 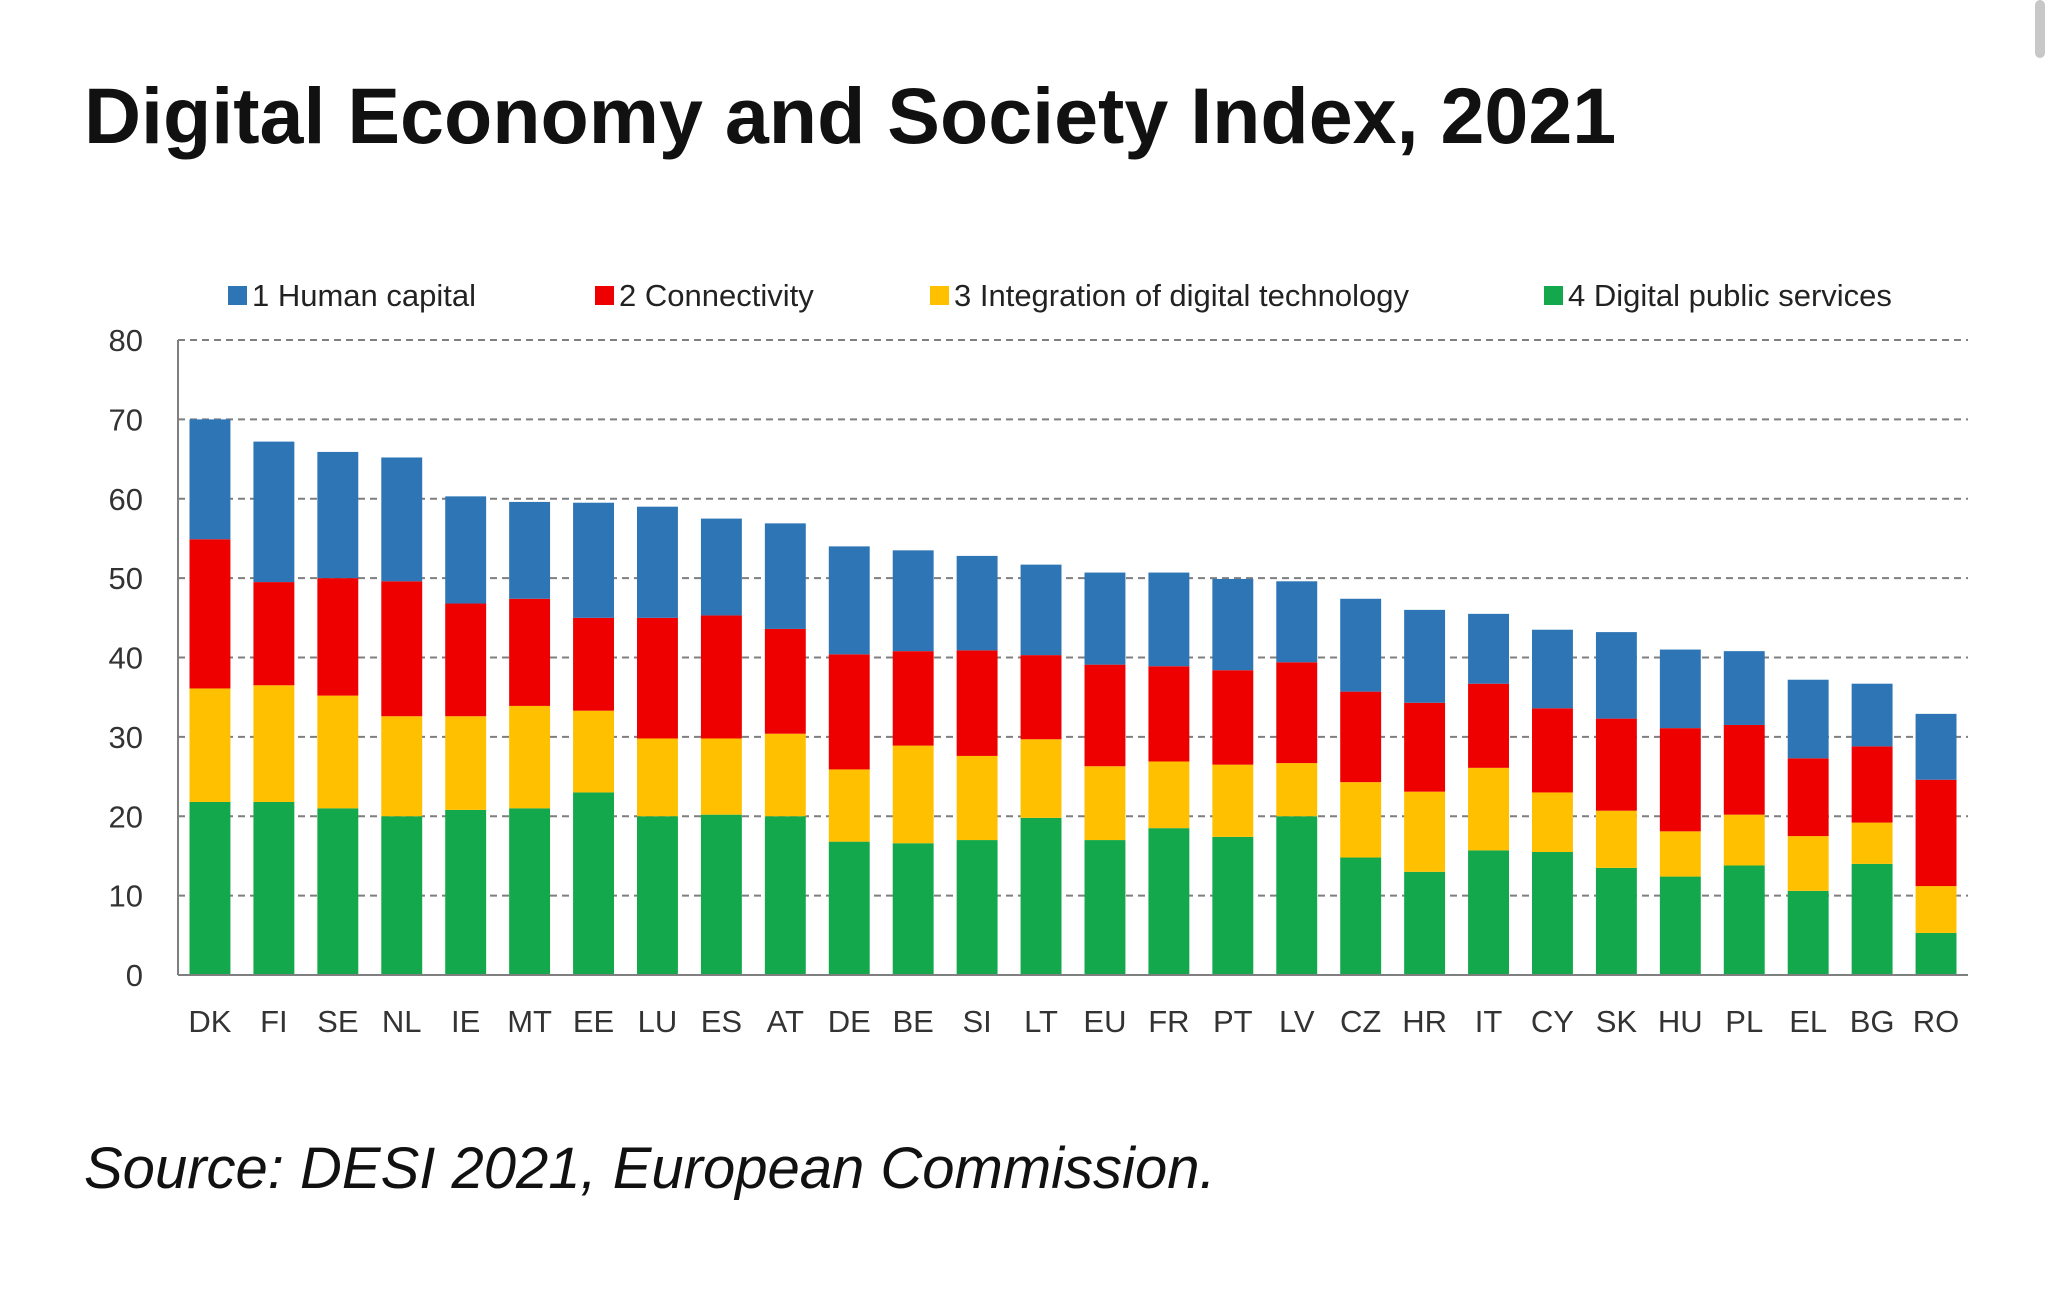 What do you see at coordinates (1424, 1021) in the screenshot?
I see `x-tick-label: HR` at bounding box center [1424, 1021].